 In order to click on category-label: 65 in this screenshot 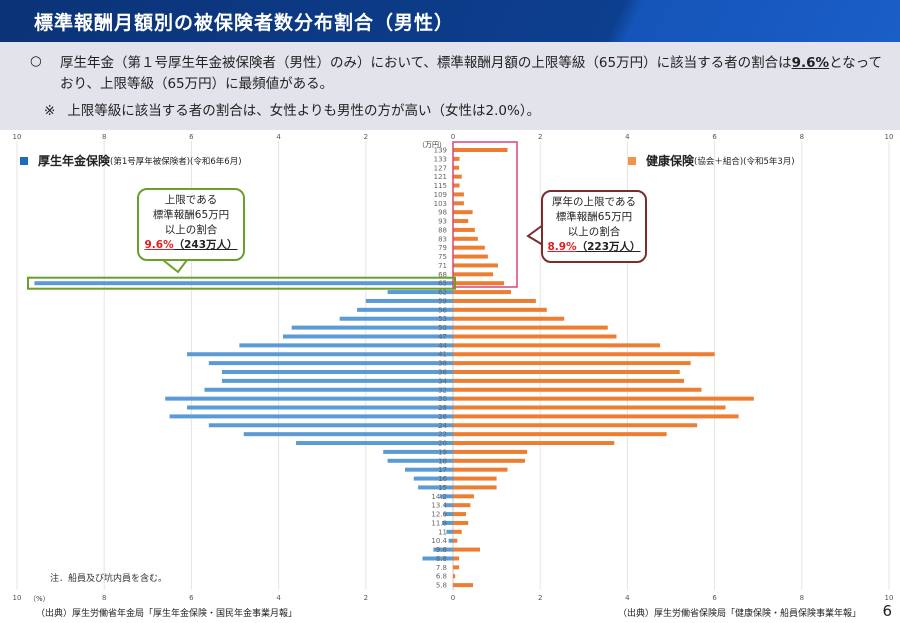, I will do `click(442, 284)`.